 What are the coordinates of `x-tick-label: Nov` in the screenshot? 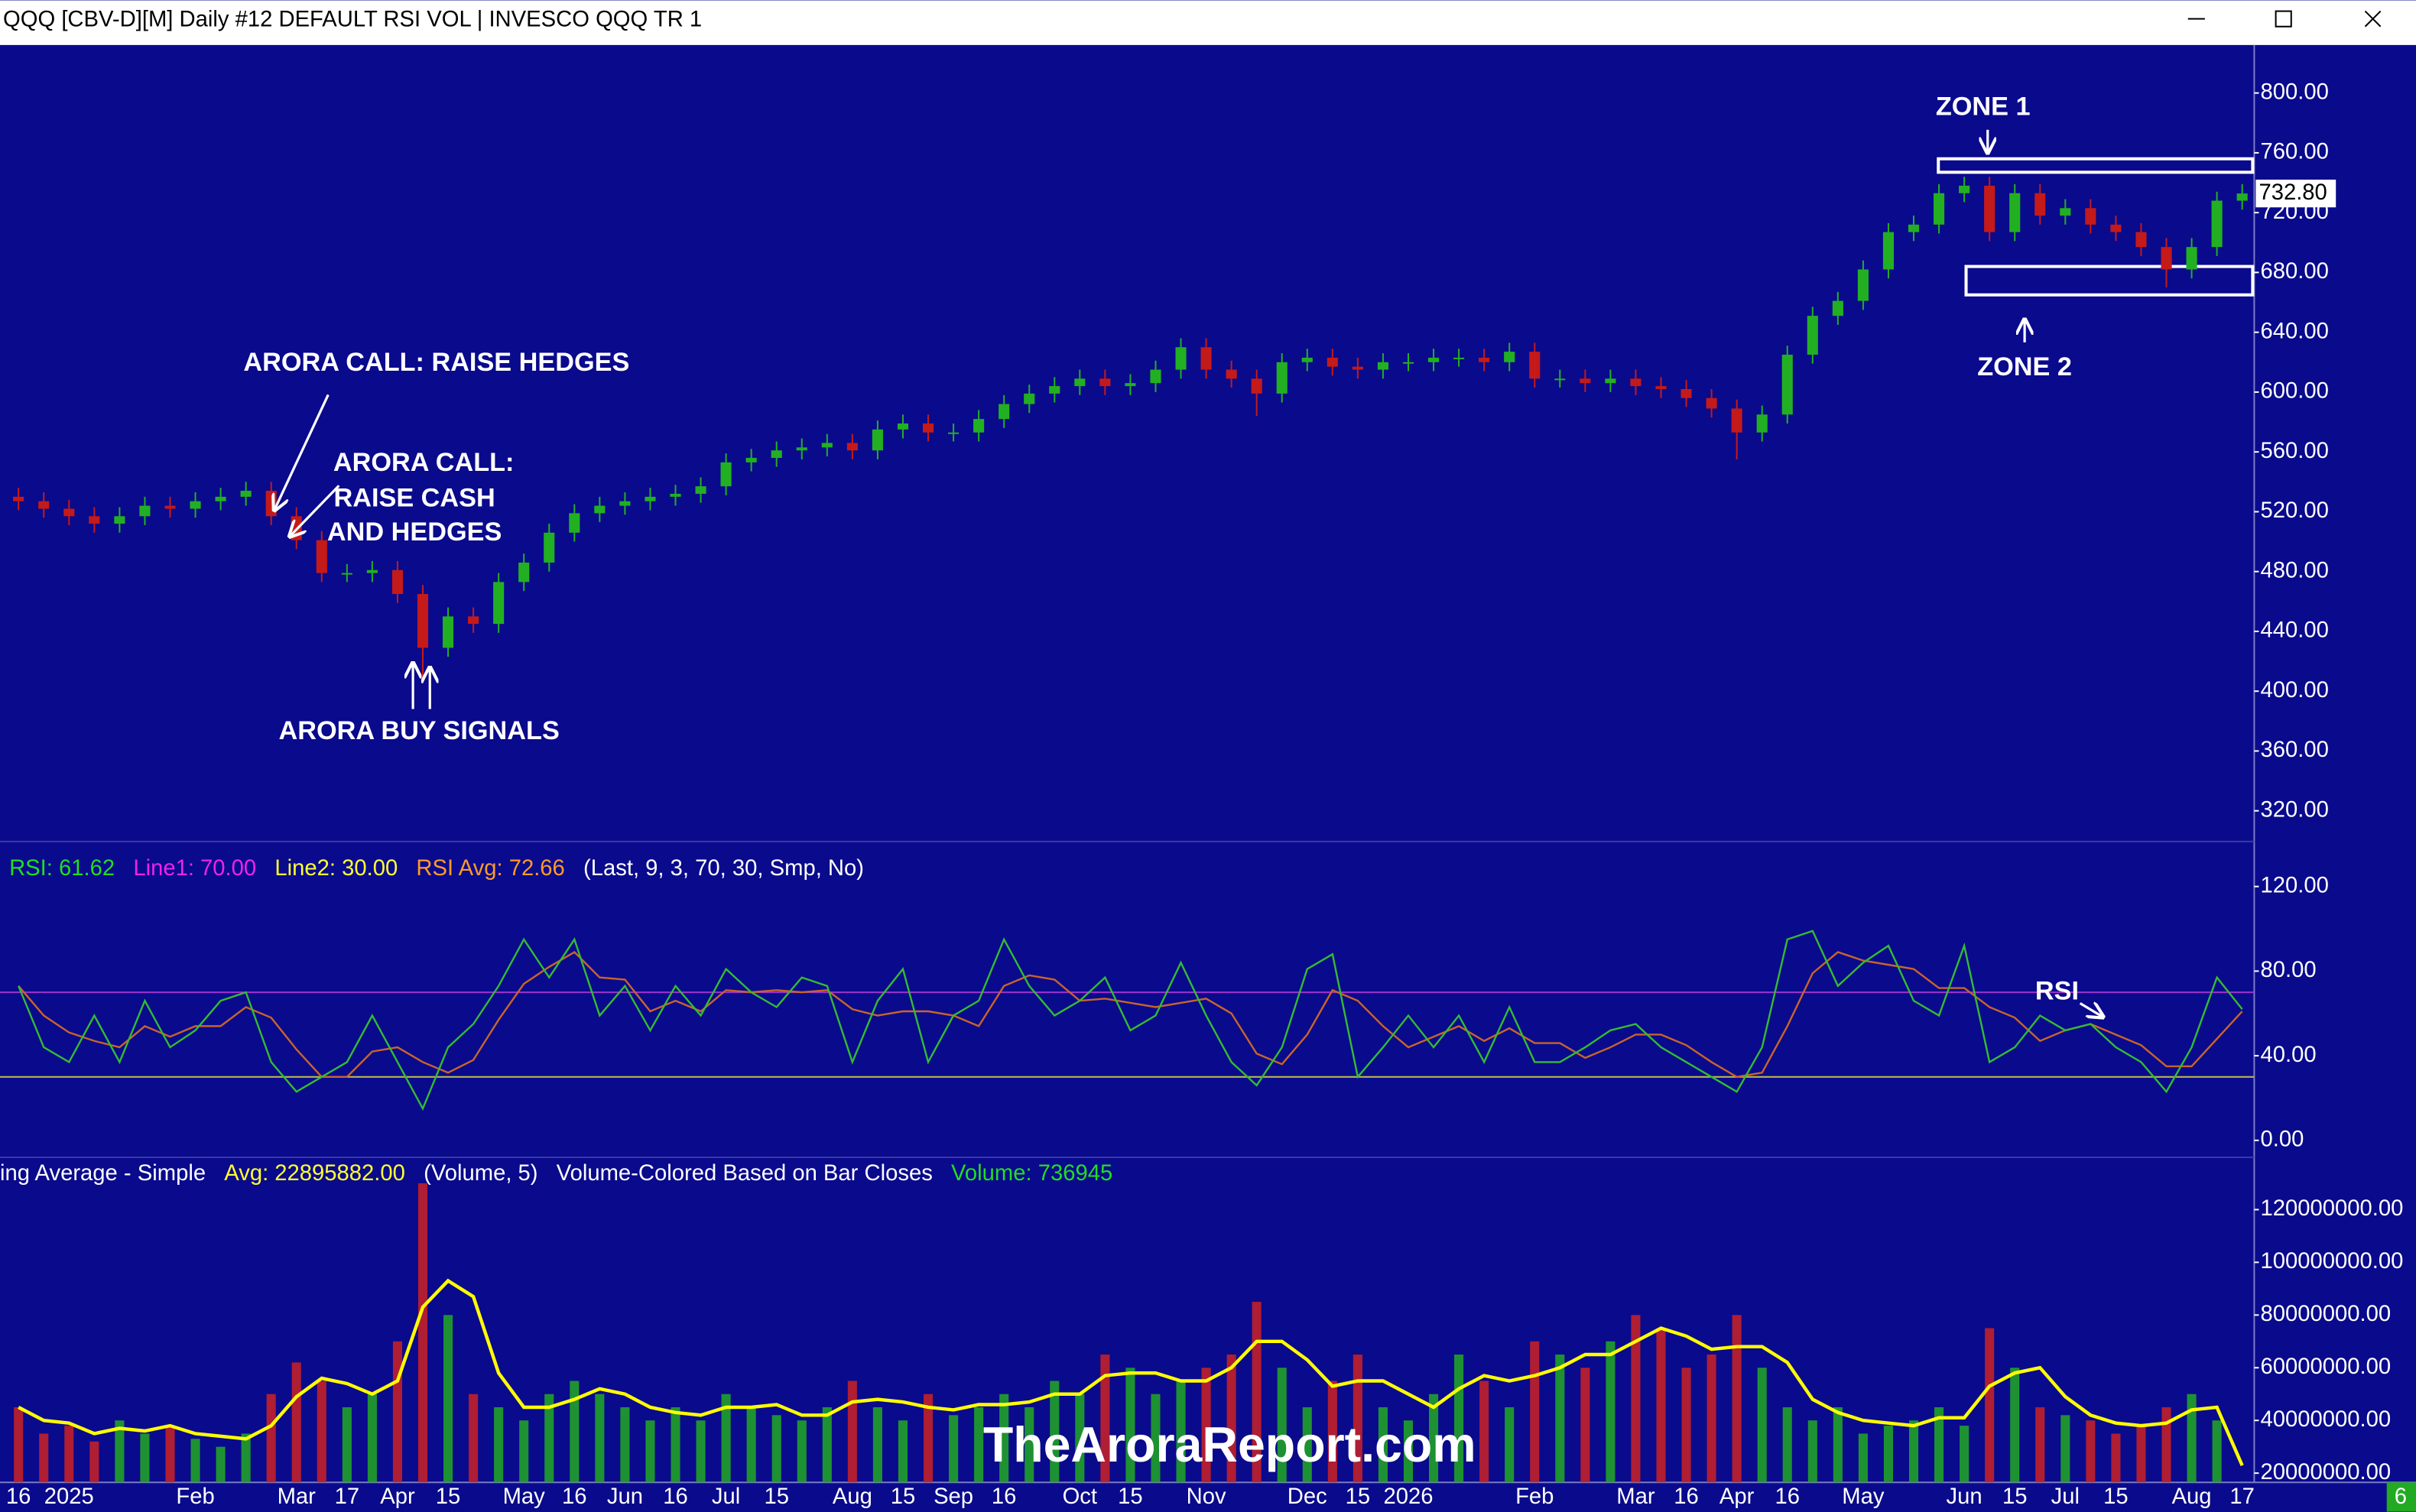 It's located at (1206, 1496).